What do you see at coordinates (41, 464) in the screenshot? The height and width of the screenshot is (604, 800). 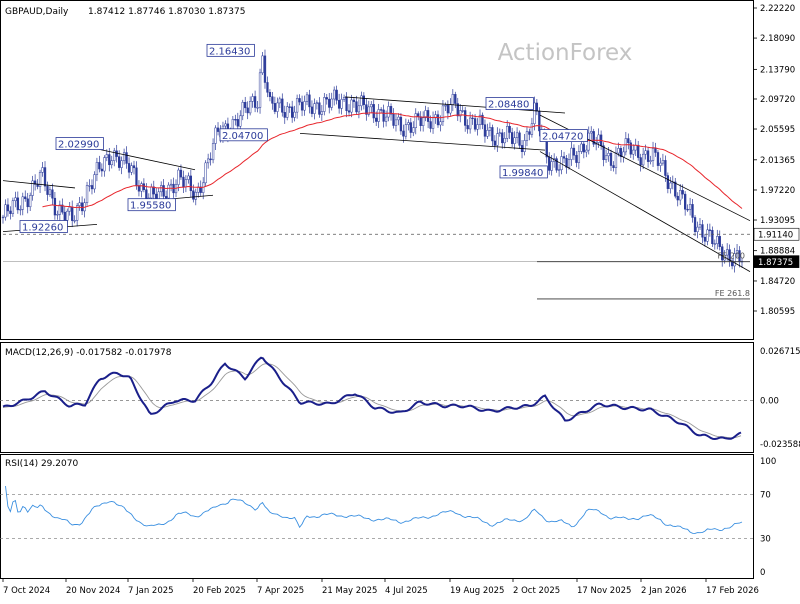 I see `rsi-label: RSI(14) 29.2070` at bounding box center [41, 464].